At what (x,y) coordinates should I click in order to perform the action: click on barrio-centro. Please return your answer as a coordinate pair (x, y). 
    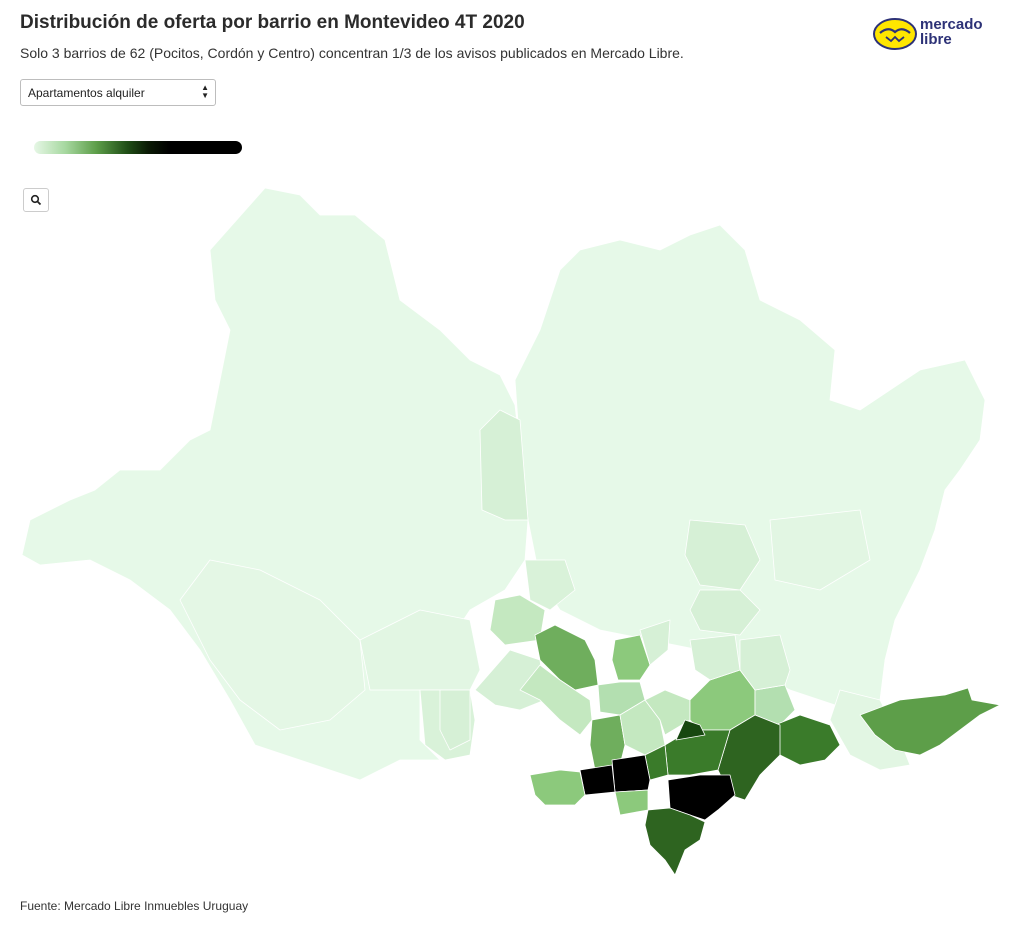
    Looking at the image, I should click on (597, 780).